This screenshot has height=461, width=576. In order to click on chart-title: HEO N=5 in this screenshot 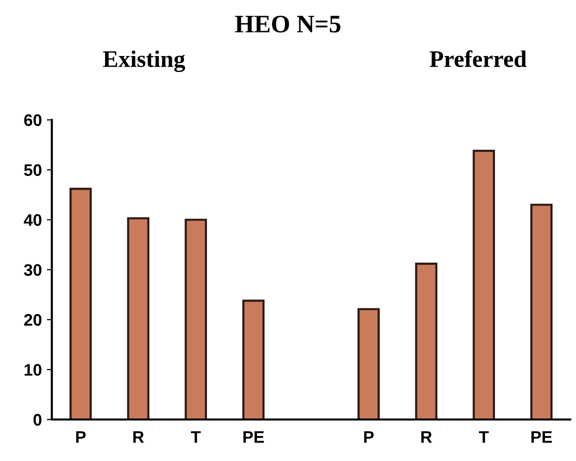, I will do `click(287, 24)`.